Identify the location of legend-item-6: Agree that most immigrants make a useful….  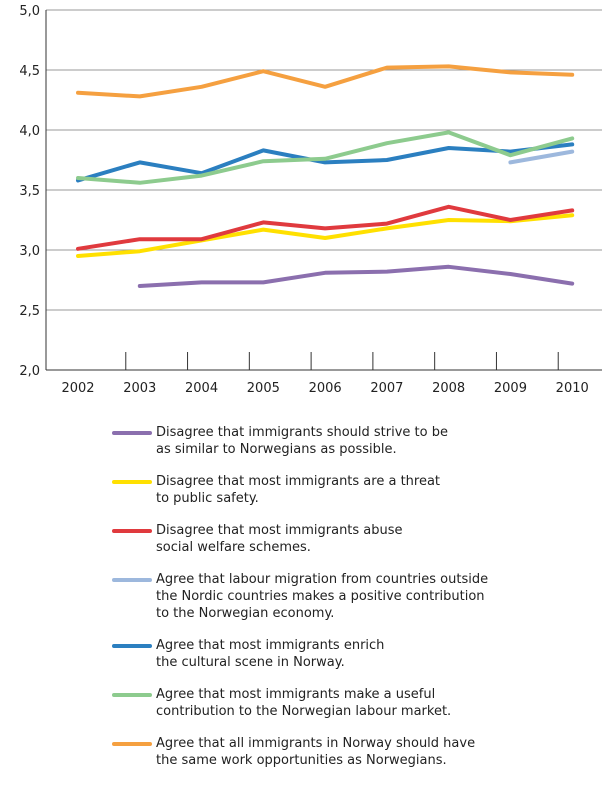
(352, 703).